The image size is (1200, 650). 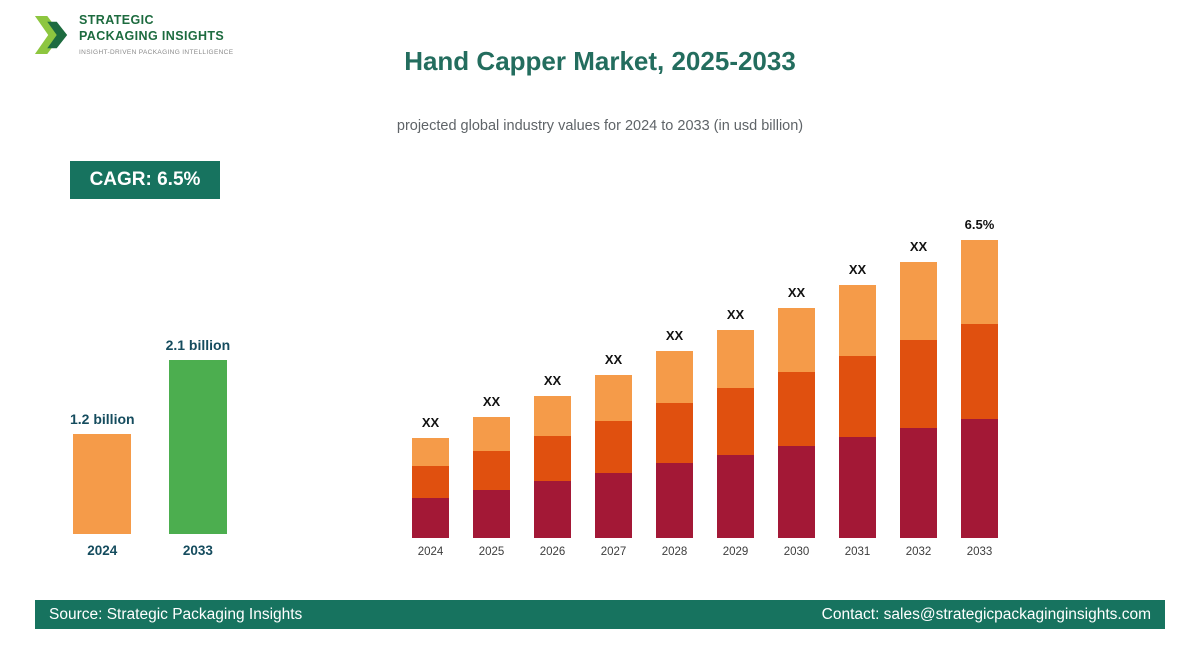 I want to click on stacked-bar-group: 6.5% 2033, so click(x=979, y=387).